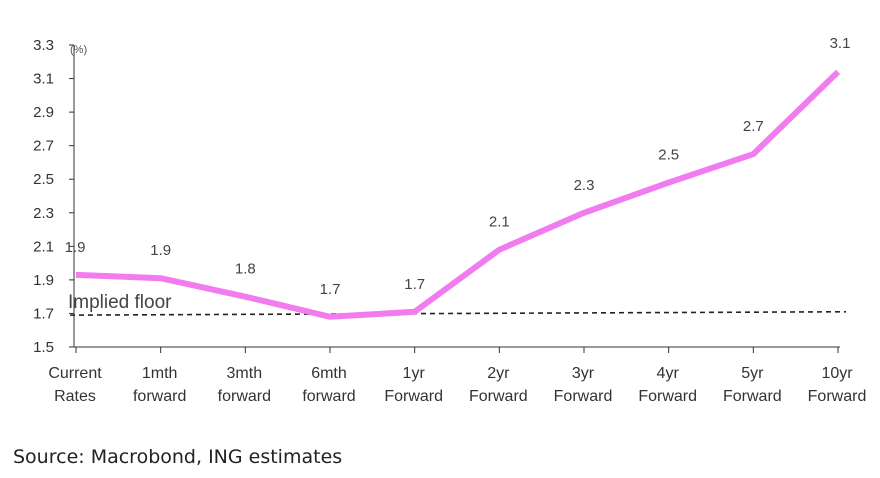  I want to click on x-tick-label: Current, so click(75, 373).